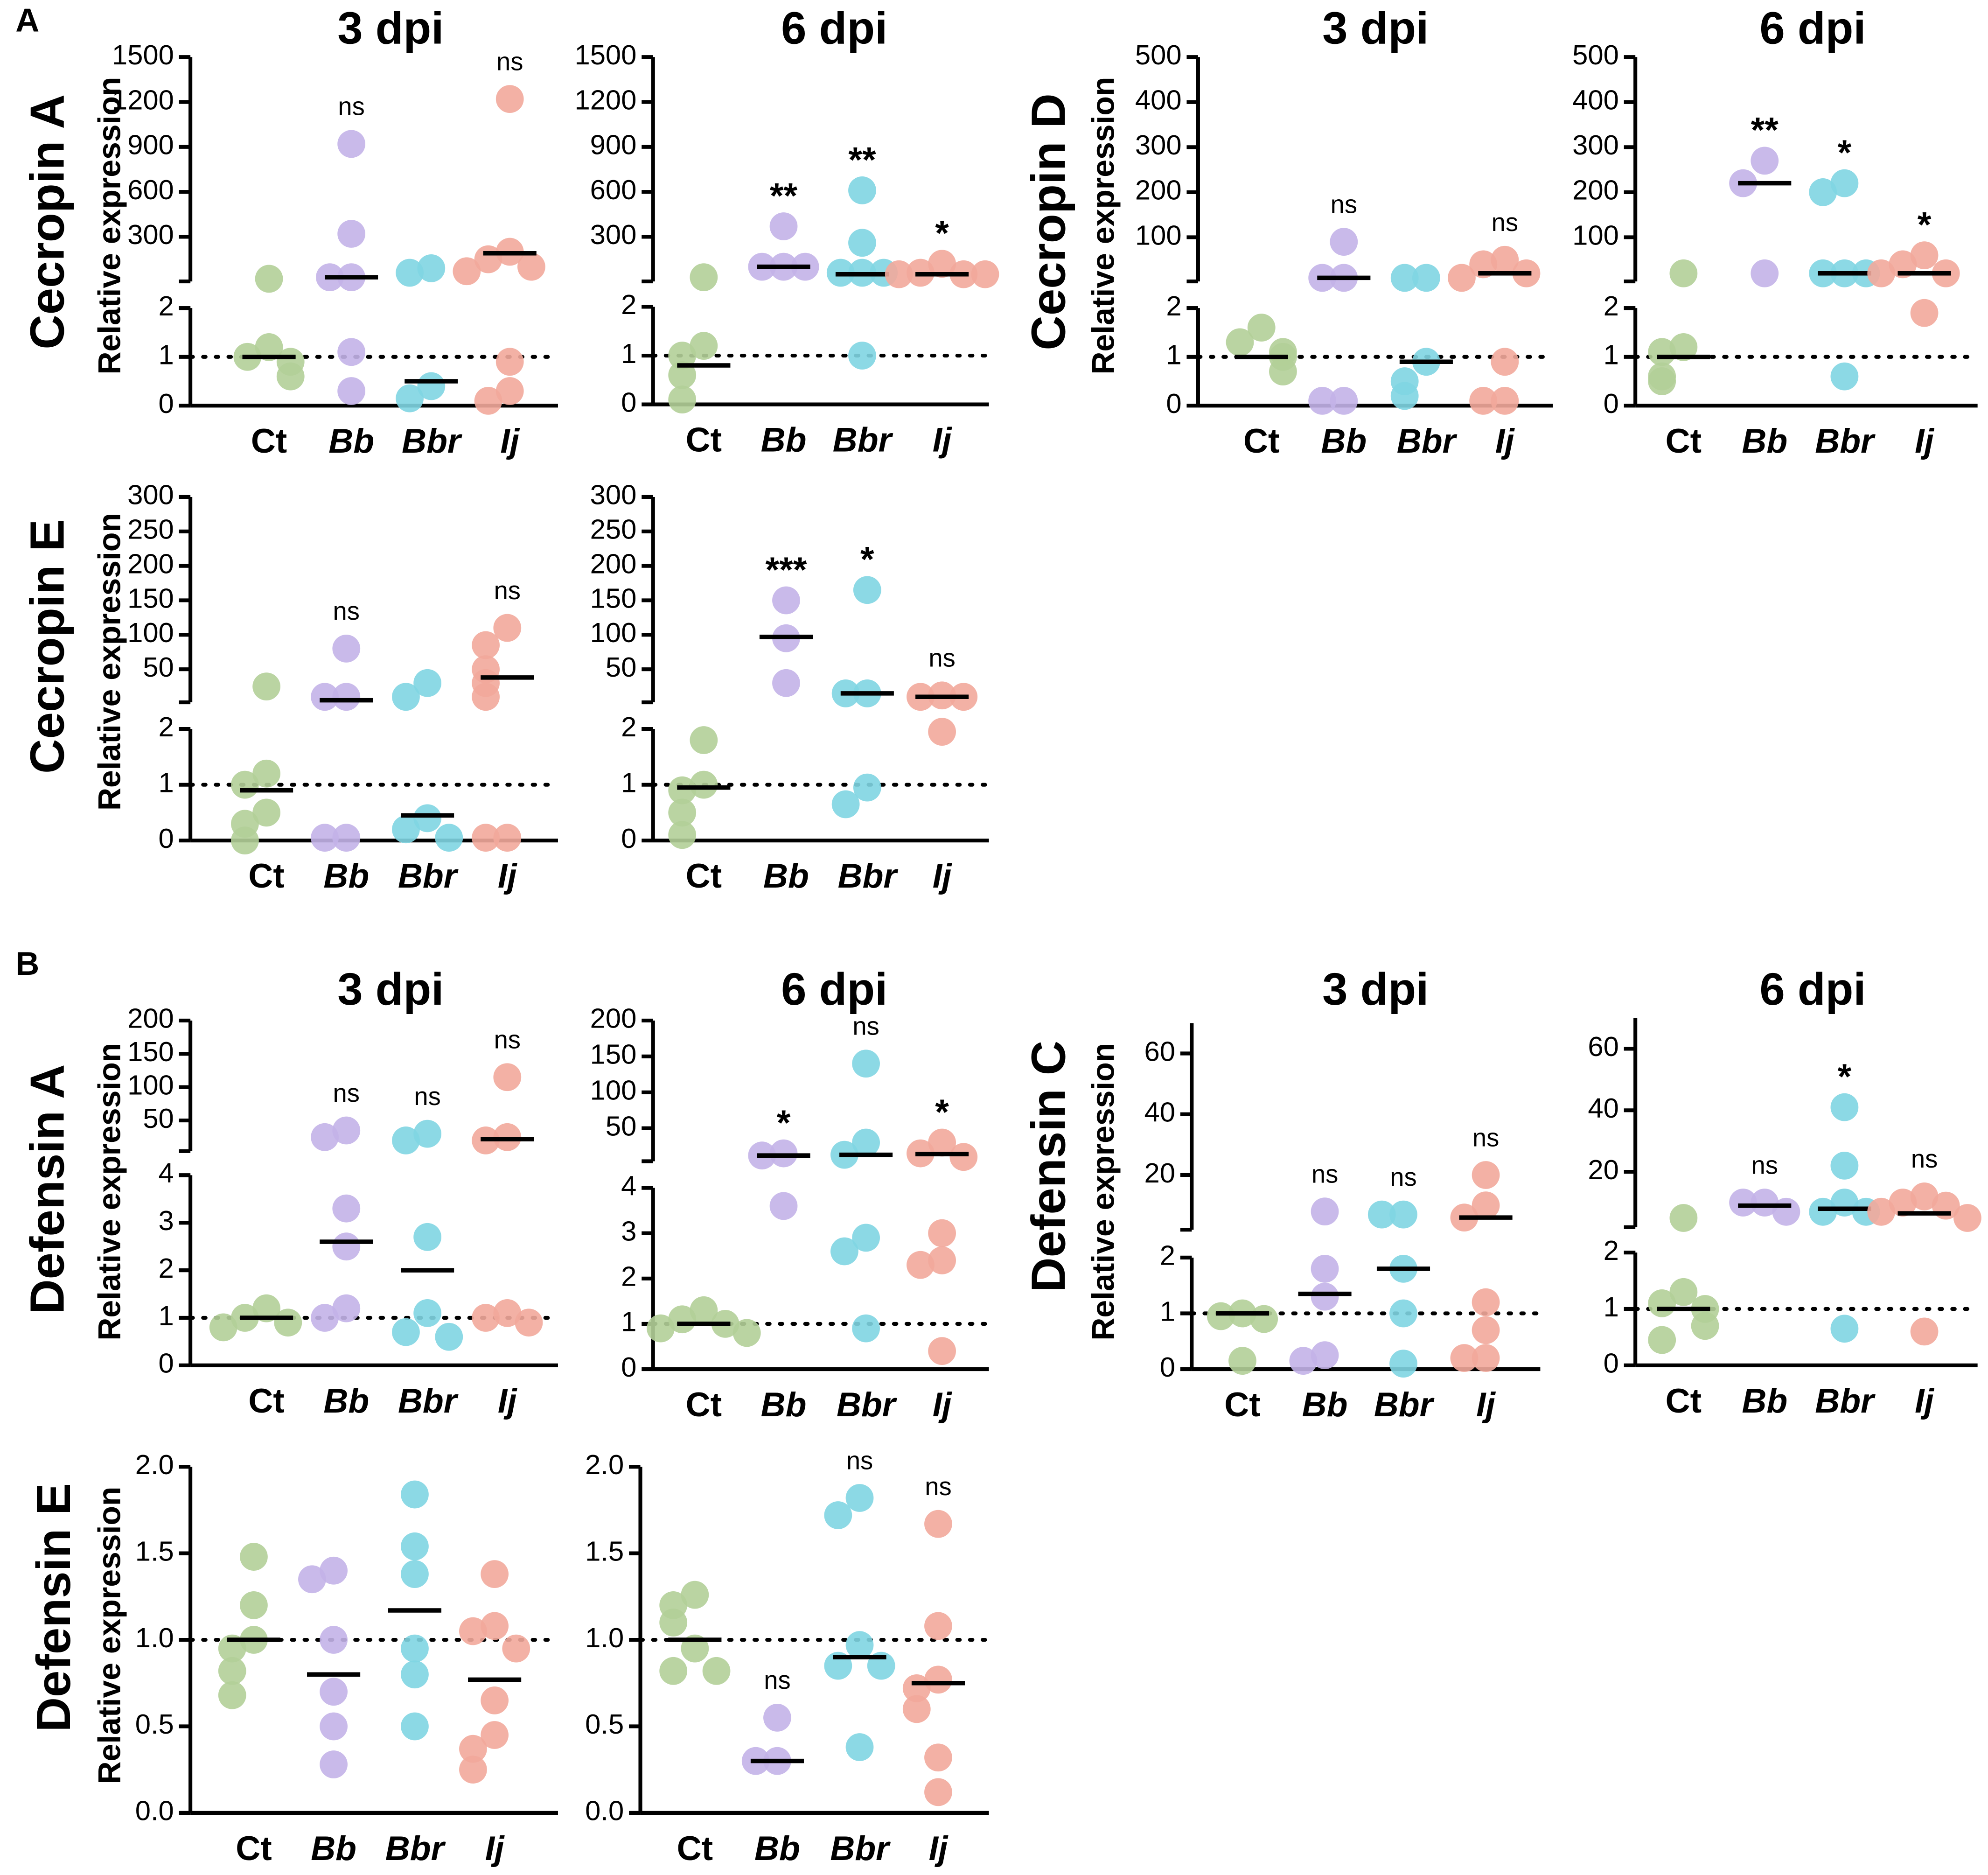  I want to click on y-tick-label: 2, so click(167, 726).